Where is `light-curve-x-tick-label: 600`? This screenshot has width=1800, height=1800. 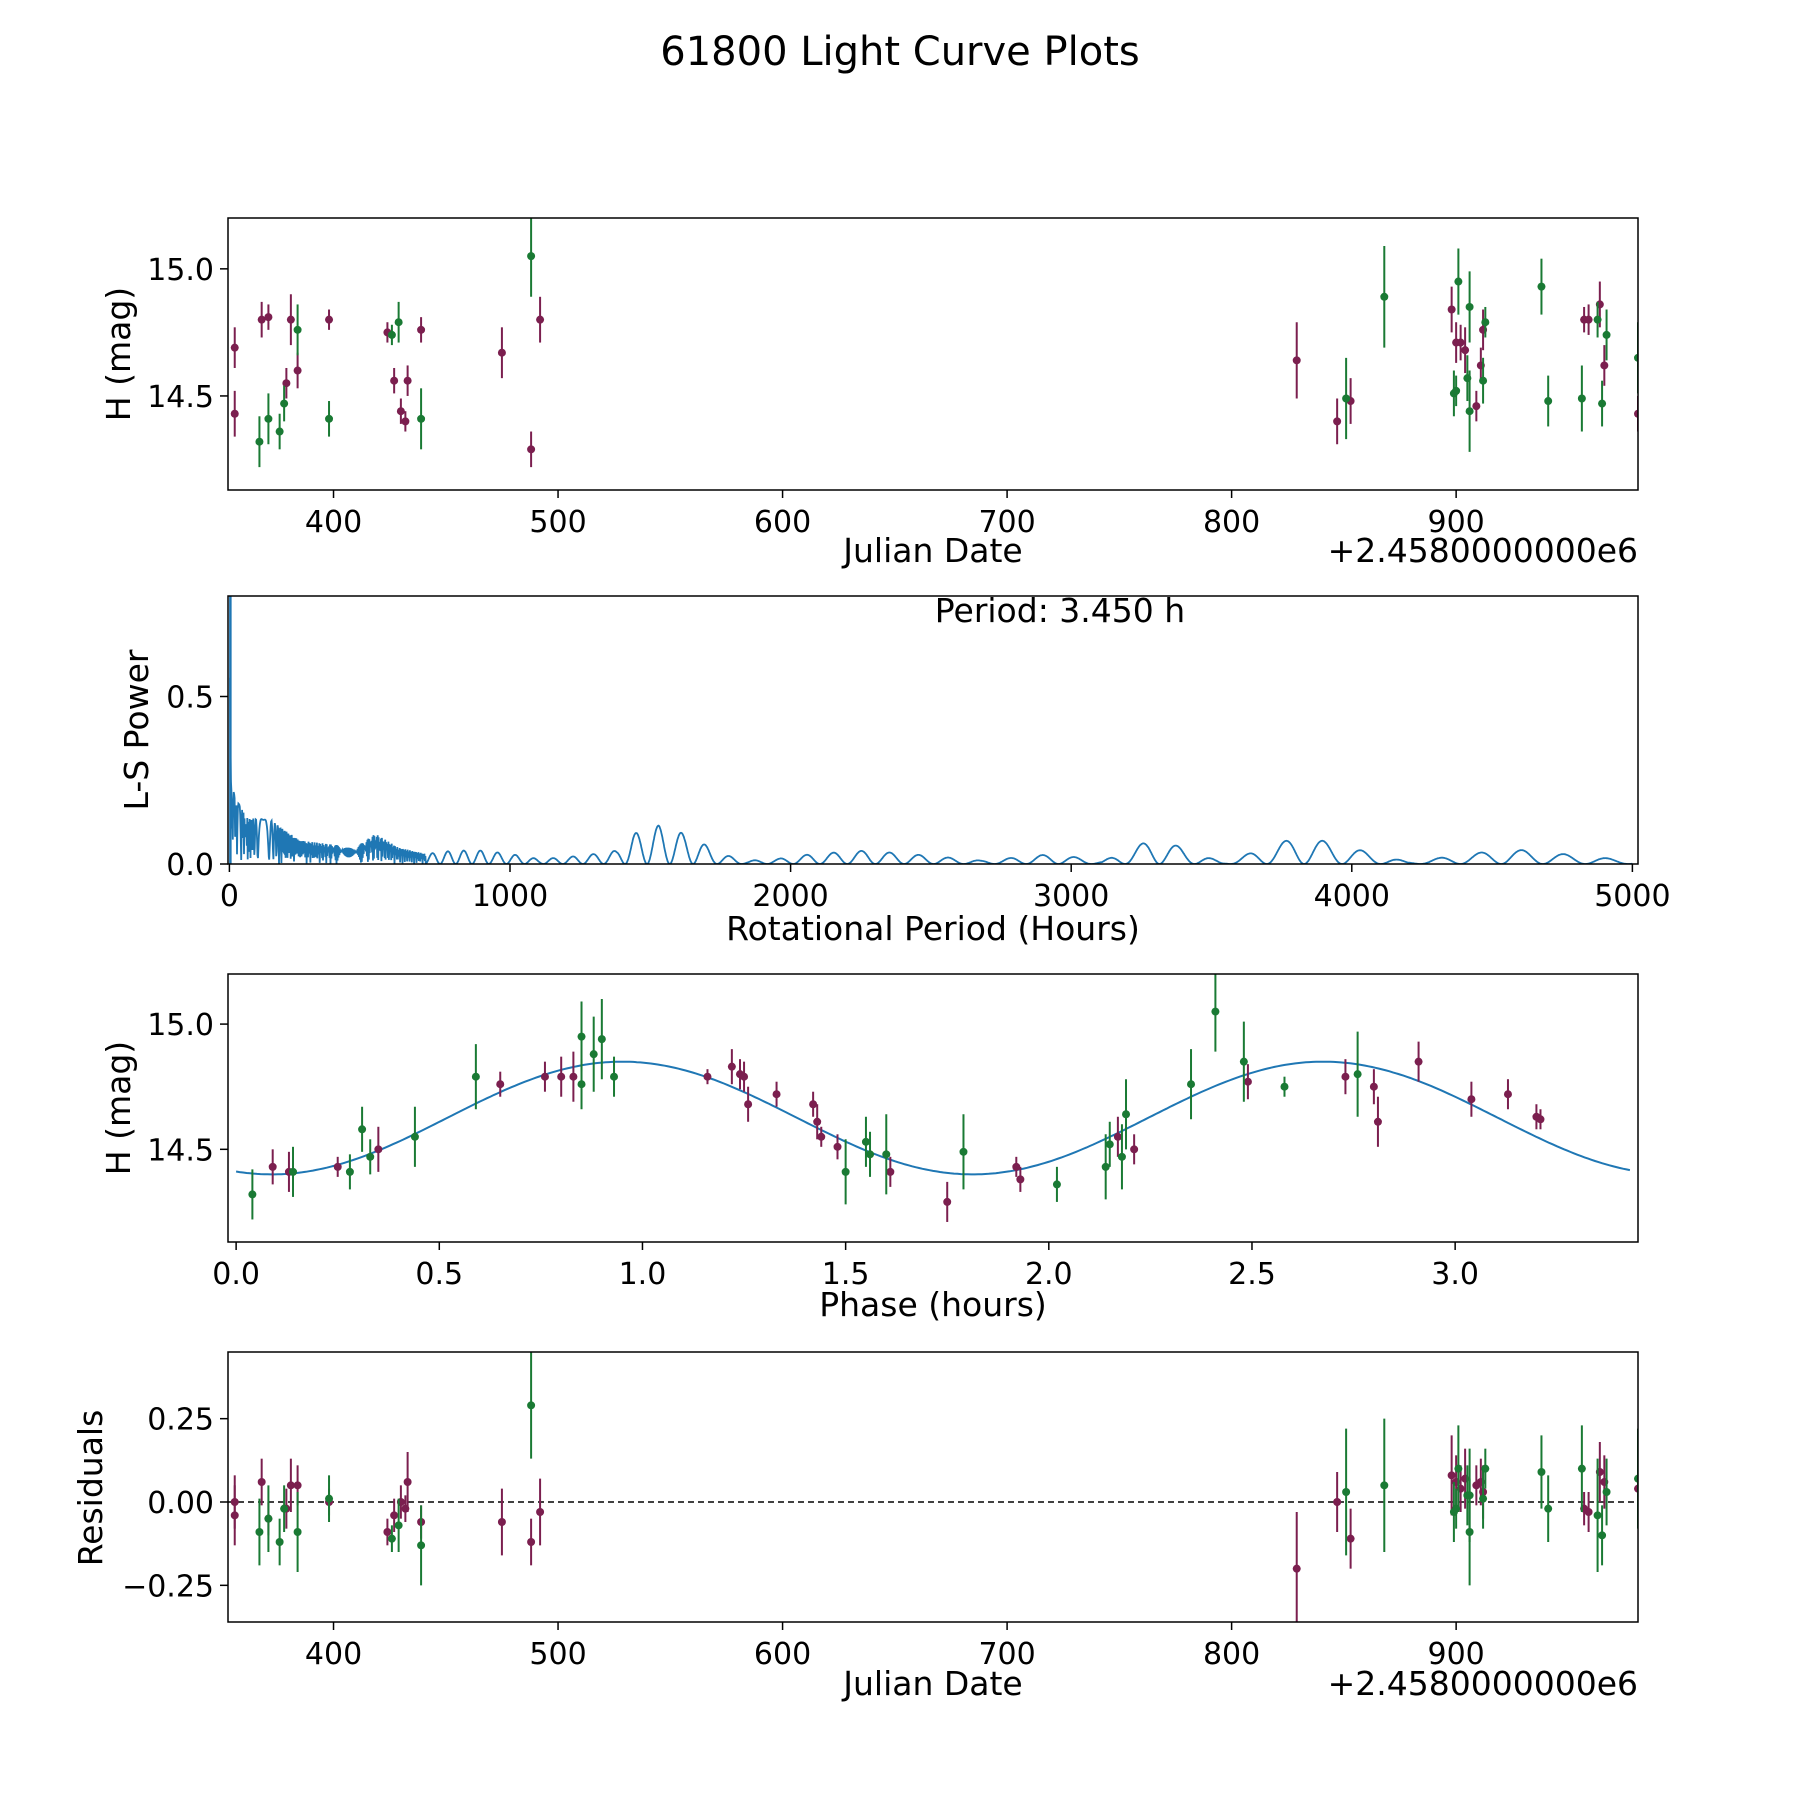 light-curve-x-tick-label: 600 is located at coordinates (782, 522).